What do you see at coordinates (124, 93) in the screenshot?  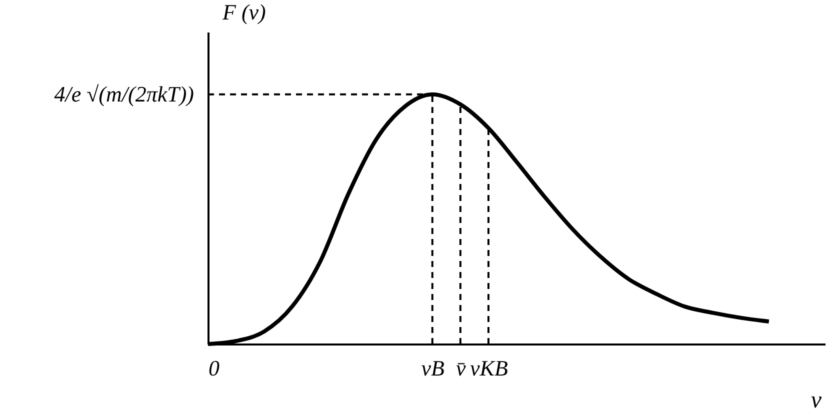 I see `annotation: 4/e √(m/(2πkT))` at bounding box center [124, 93].